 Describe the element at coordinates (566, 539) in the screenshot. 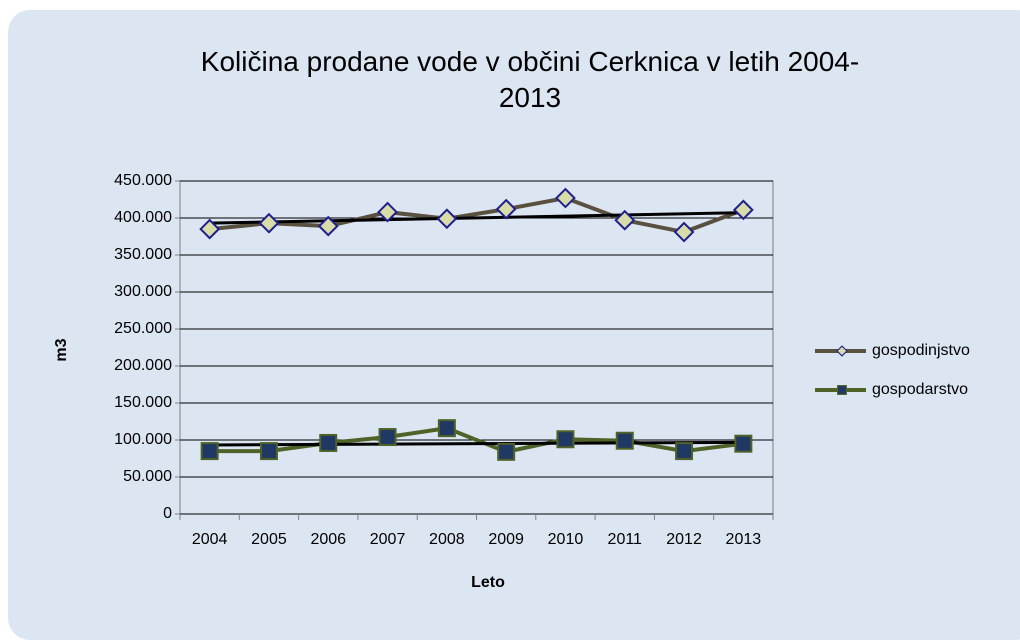

I see `x-tick-label: 2010` at that location.